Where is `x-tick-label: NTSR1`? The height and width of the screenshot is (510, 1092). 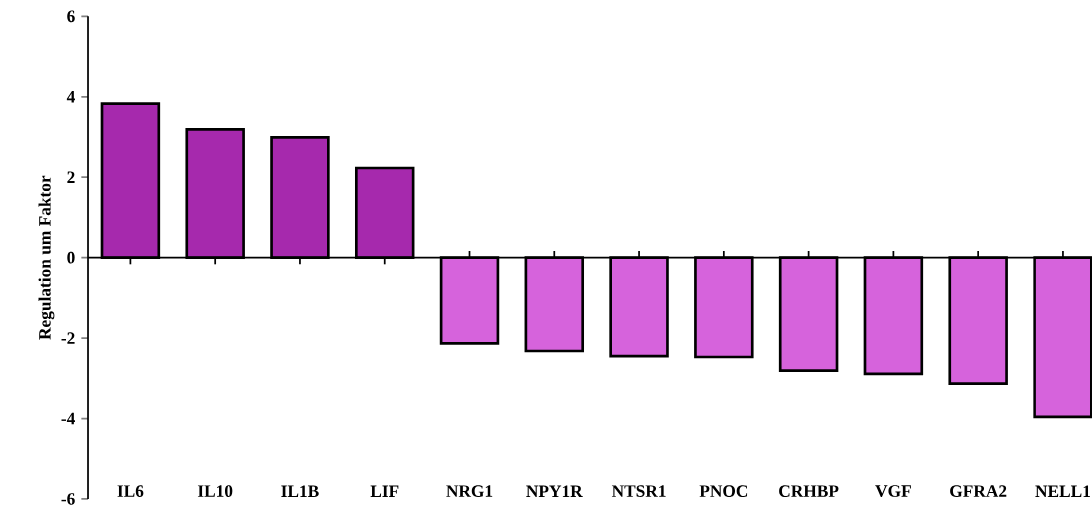
x-tick-label: NTSR1 is located at coordinates (638, 491).